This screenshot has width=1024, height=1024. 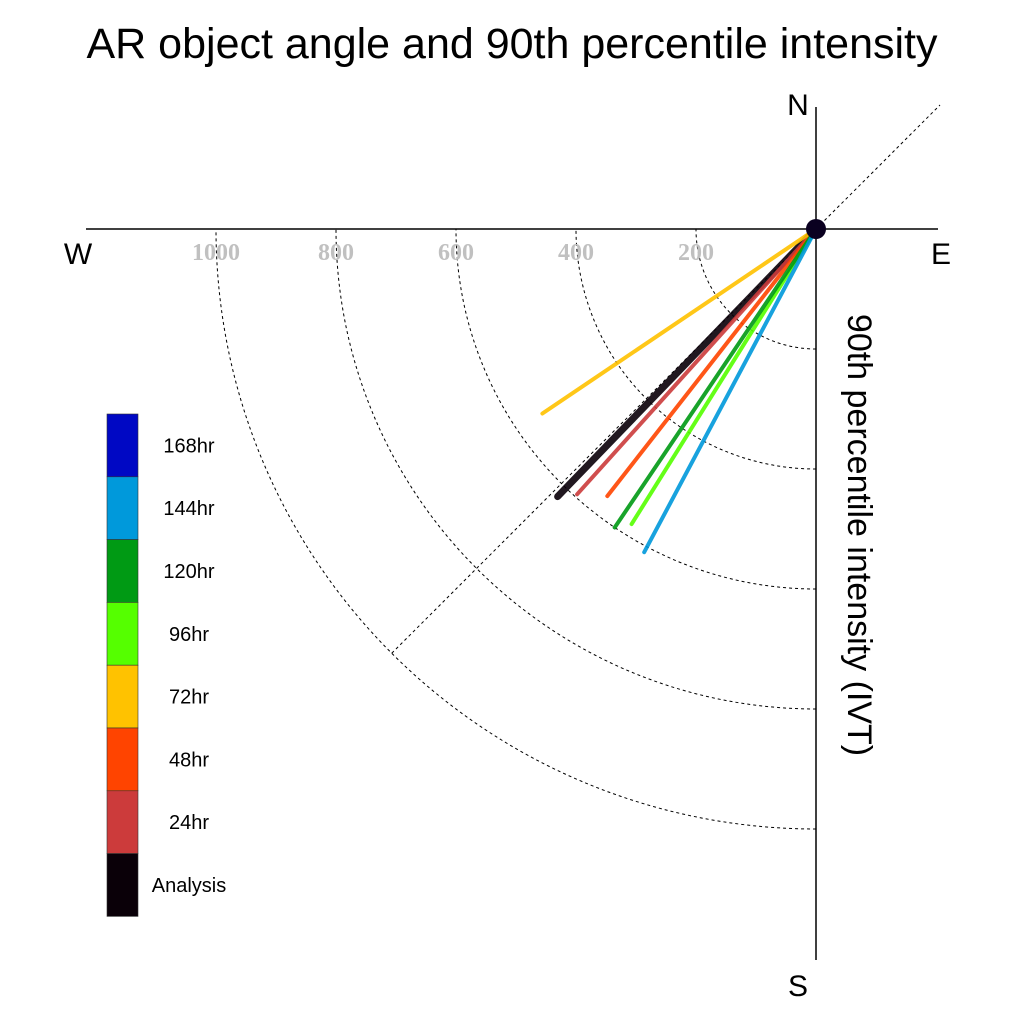 I want to click on tick-label-400: 400, so click(x=576, y=253).